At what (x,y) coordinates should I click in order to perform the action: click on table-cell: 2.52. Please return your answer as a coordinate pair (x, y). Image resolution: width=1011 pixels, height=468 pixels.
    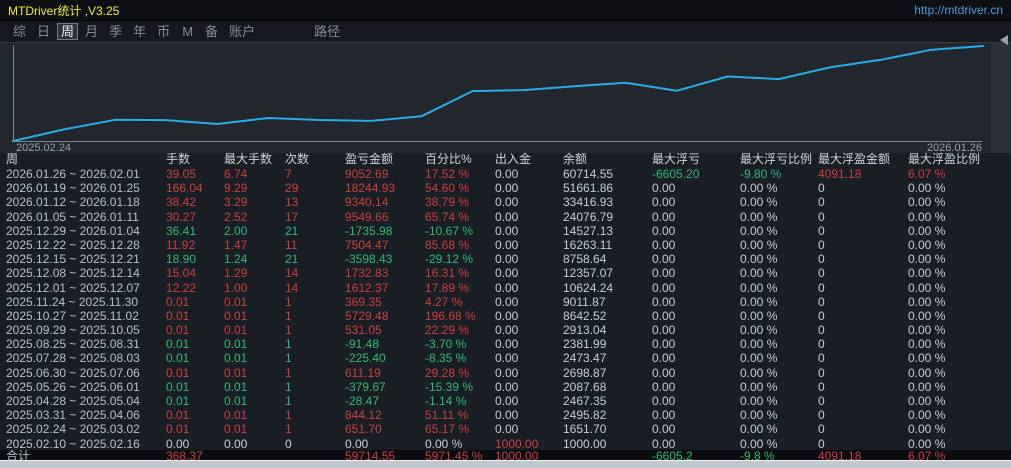
    Looking at the image, I should click on (236, 216).